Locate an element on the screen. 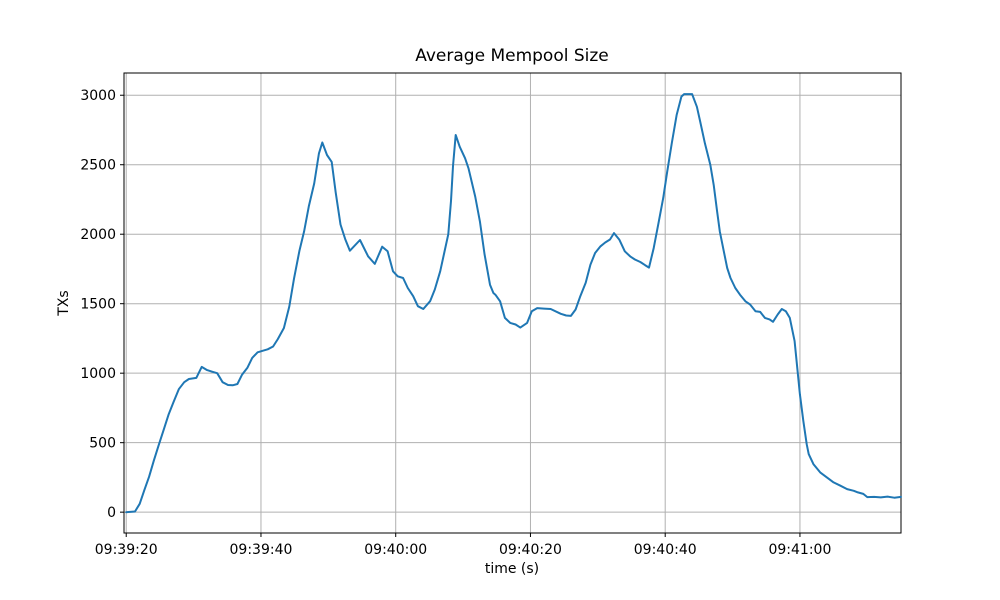 The height and width of the screenshot is (600, 1000). x-axis-label: time (s) is located at coordinates (512, 569).